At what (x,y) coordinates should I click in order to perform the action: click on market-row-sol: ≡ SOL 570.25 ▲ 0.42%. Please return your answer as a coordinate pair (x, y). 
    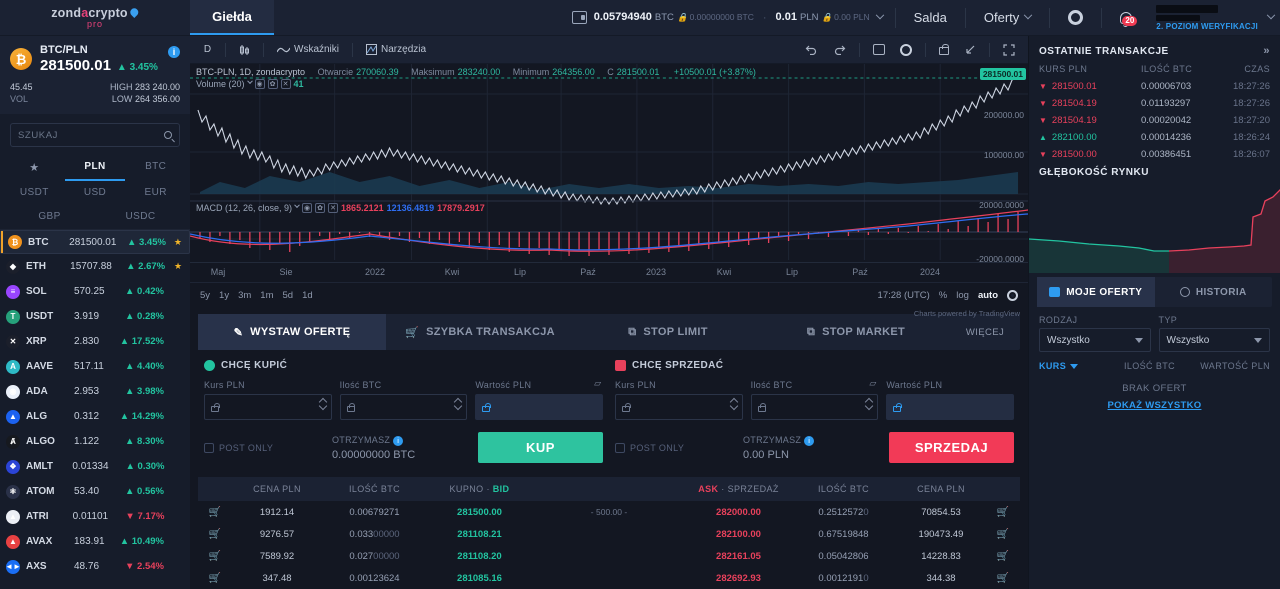
    Looking at the image, I should click on (95, 291).